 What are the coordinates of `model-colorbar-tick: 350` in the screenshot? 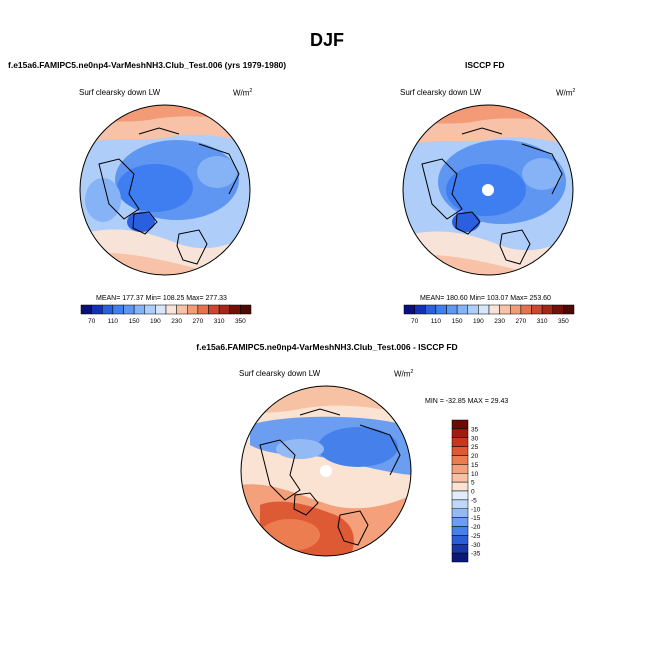 It's located at (240, 321).